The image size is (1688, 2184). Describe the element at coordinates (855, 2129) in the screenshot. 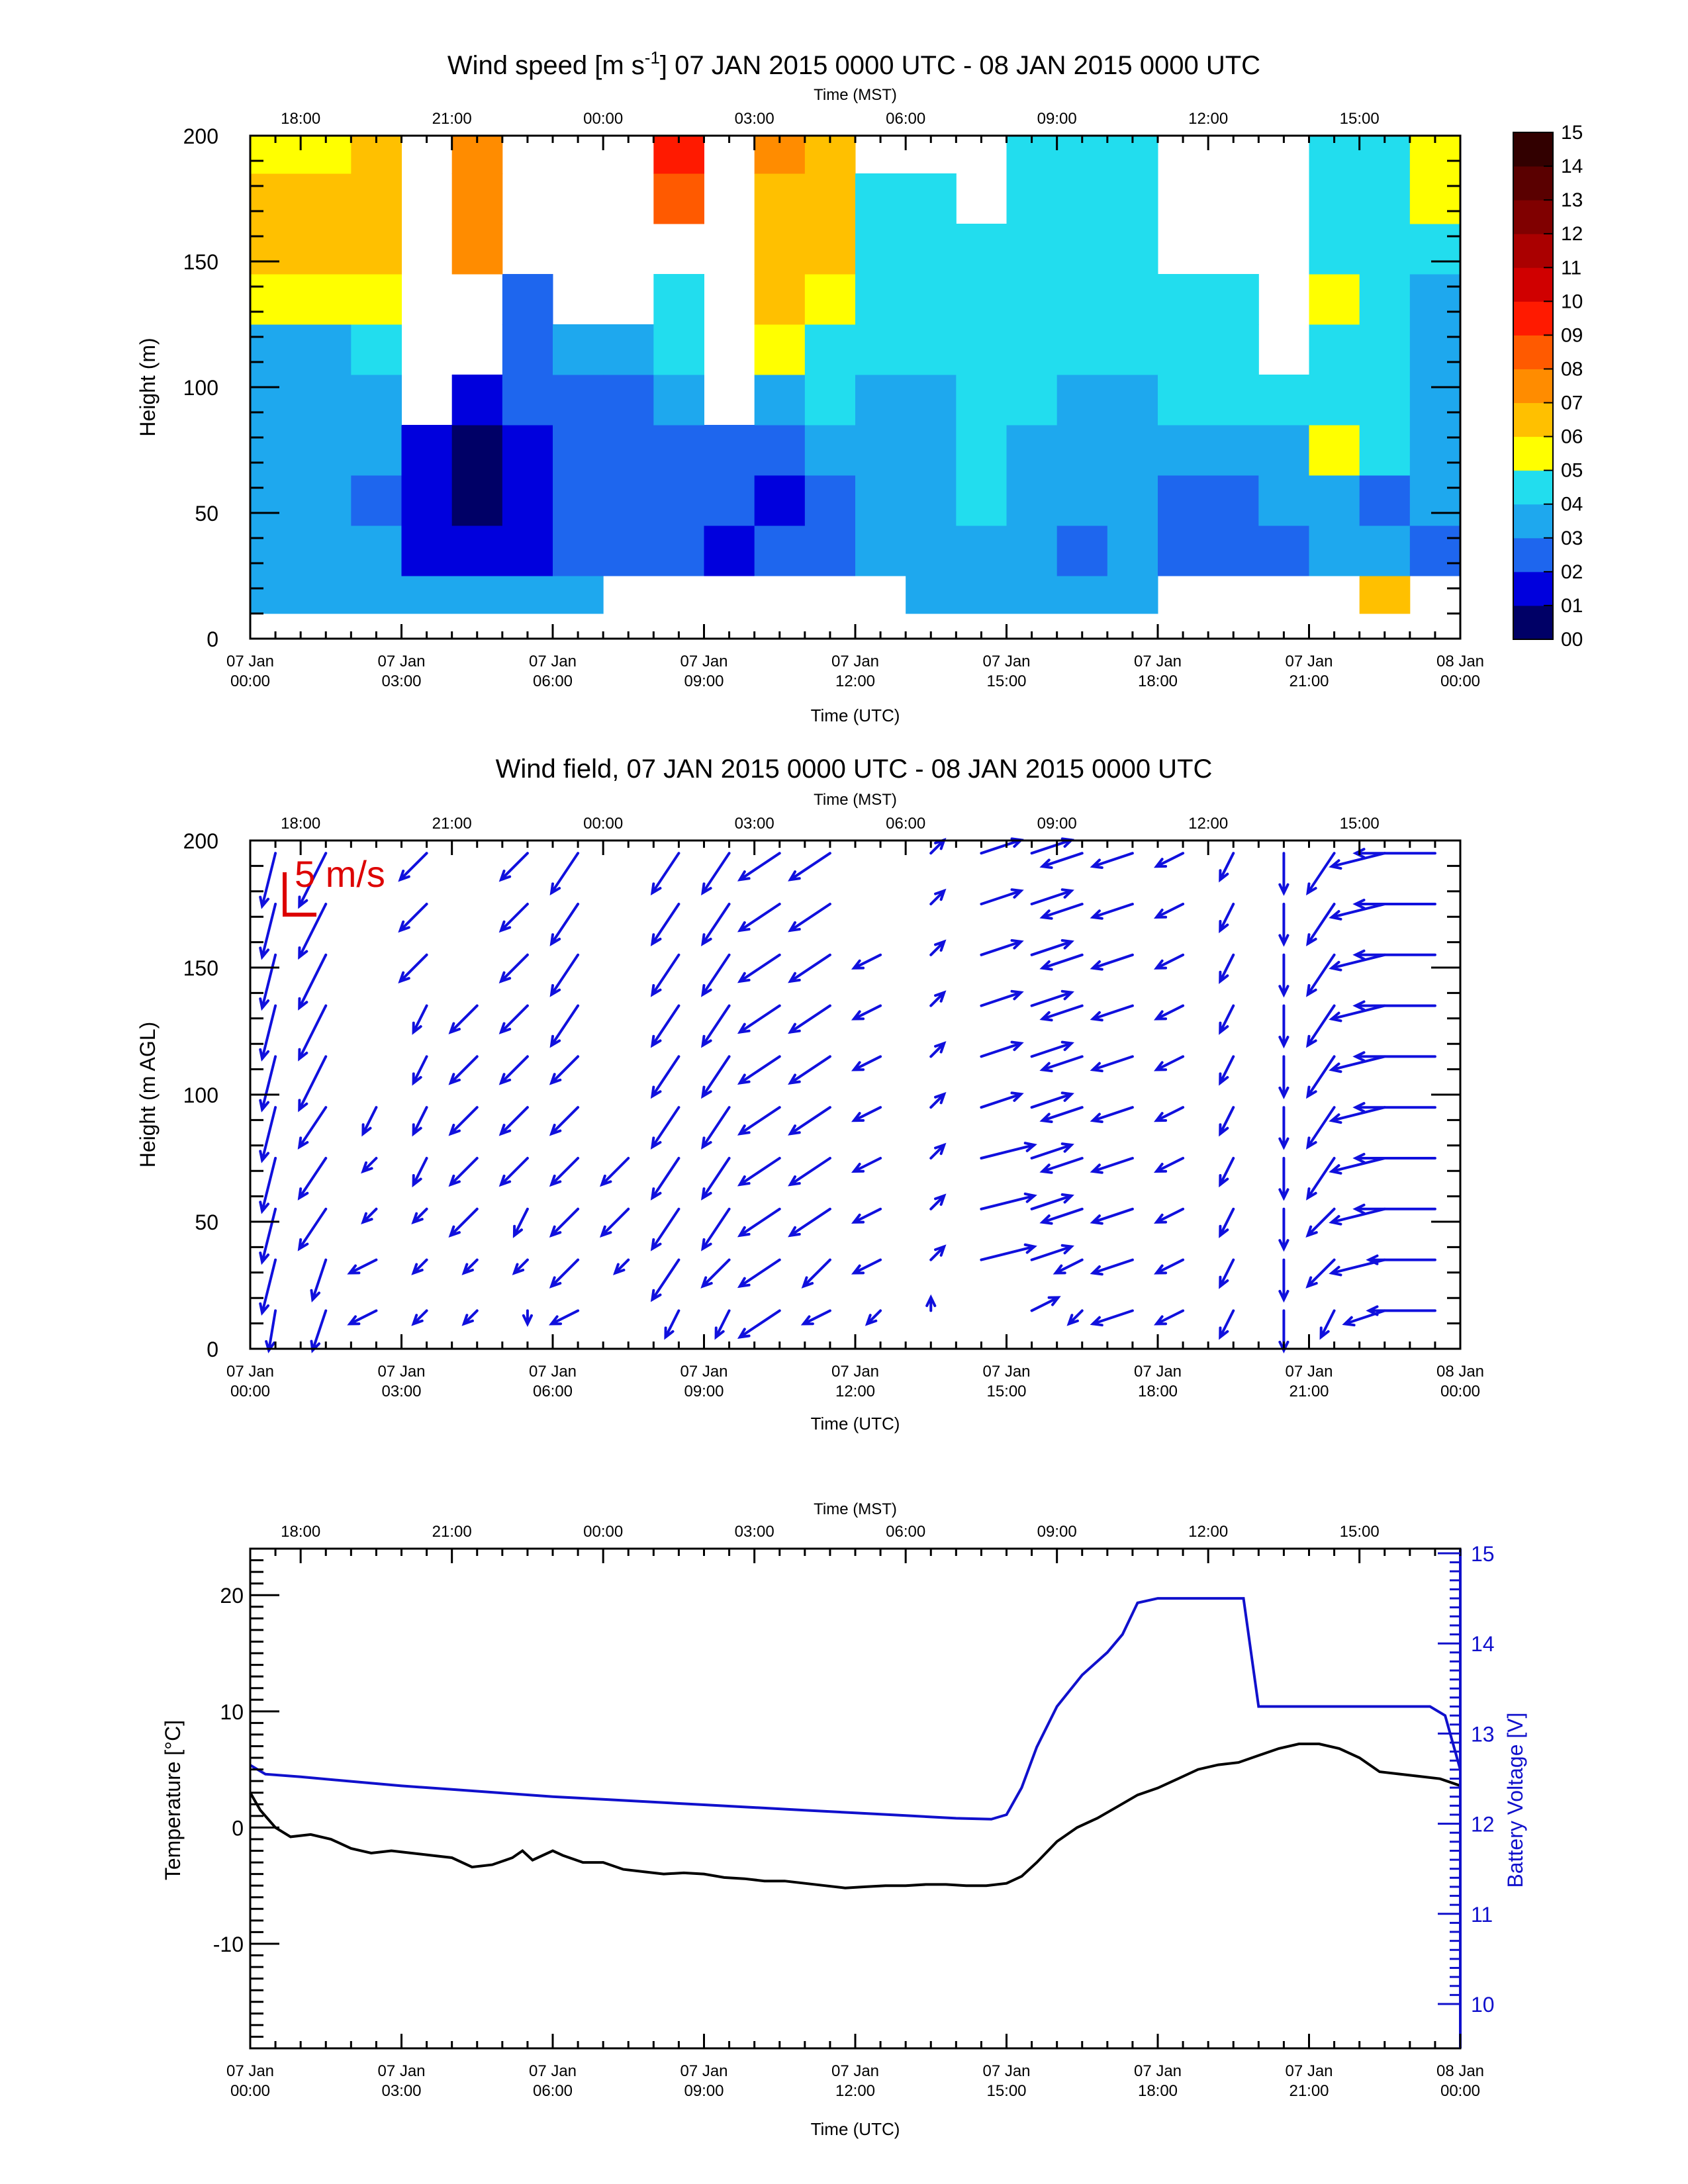

I see `temperature-x-label: Time (UTC)` at that location.